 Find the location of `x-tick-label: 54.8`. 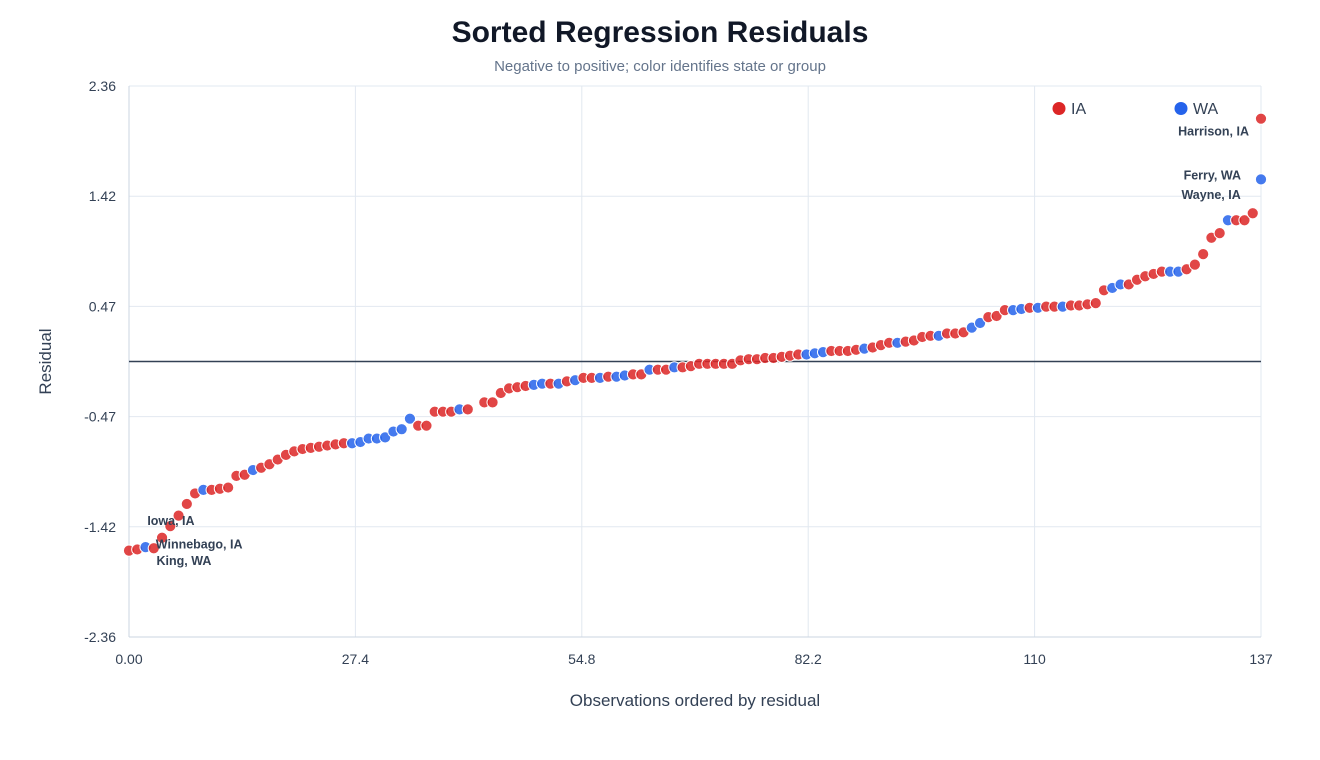

x-tick-label: 54.8 is located at coordinates (581, 659).